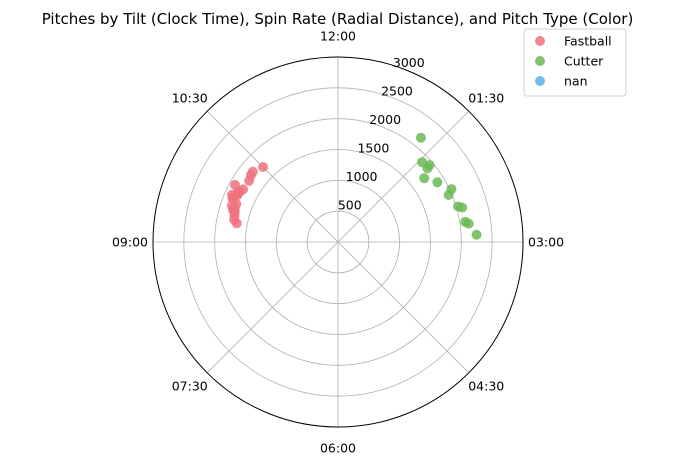  Describe the element at coordinates (190, 386) in the screenshot. I see `angular-tick-label: 07:30` at that location.